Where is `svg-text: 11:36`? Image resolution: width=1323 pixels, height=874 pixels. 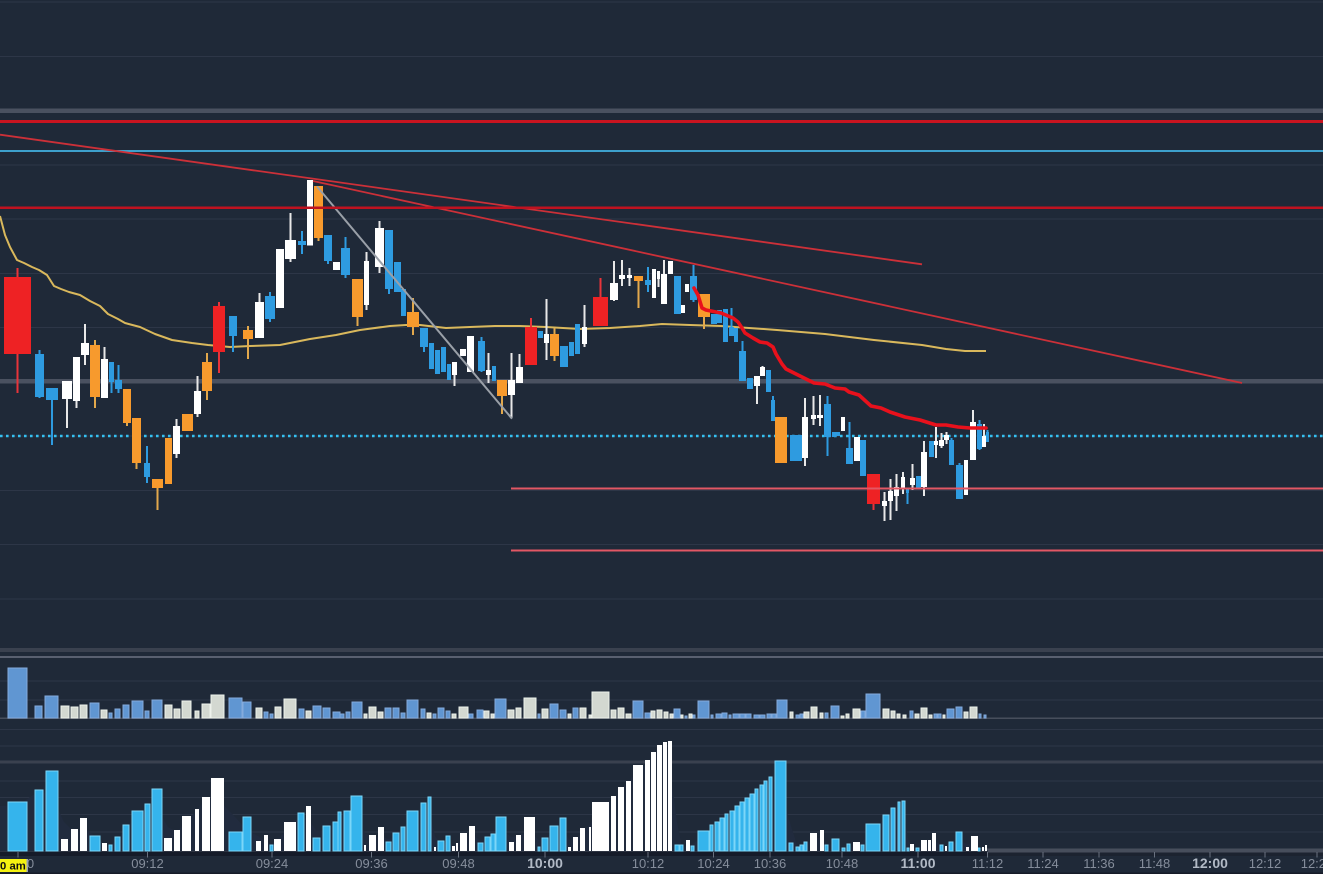
svg-text: 11:36 is located at coordinates (1099, 863).